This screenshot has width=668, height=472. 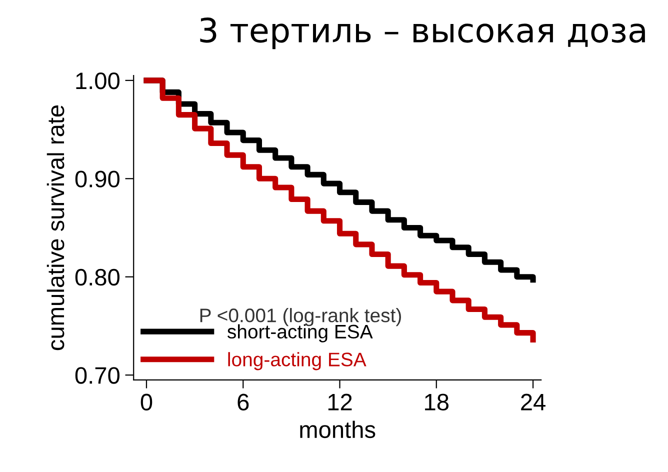 What do you see at coordinates (146, 402) in the screenshot?
I see `x-tick-label: 0` at bounding box center [146, 402].